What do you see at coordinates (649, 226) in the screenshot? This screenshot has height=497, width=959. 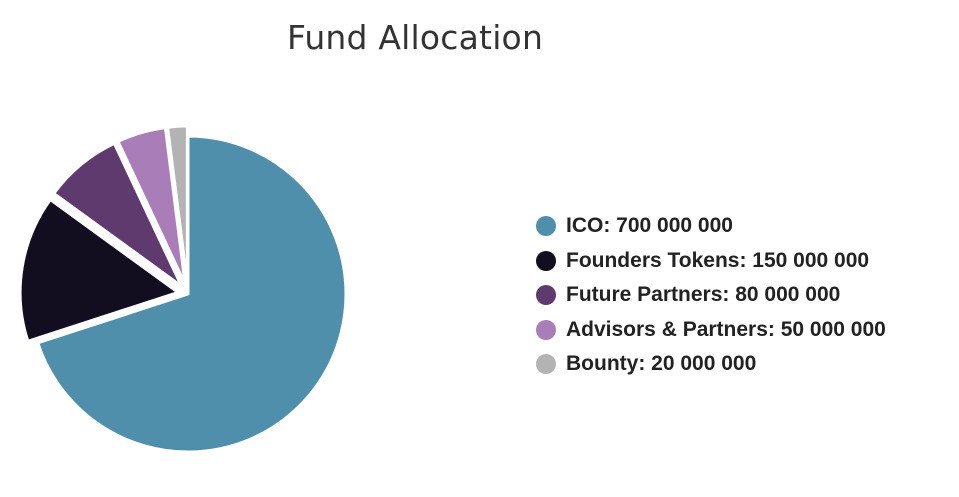 I see `legend-label-ico: ICO: 700 000 000` at bounding box center [649, 226].